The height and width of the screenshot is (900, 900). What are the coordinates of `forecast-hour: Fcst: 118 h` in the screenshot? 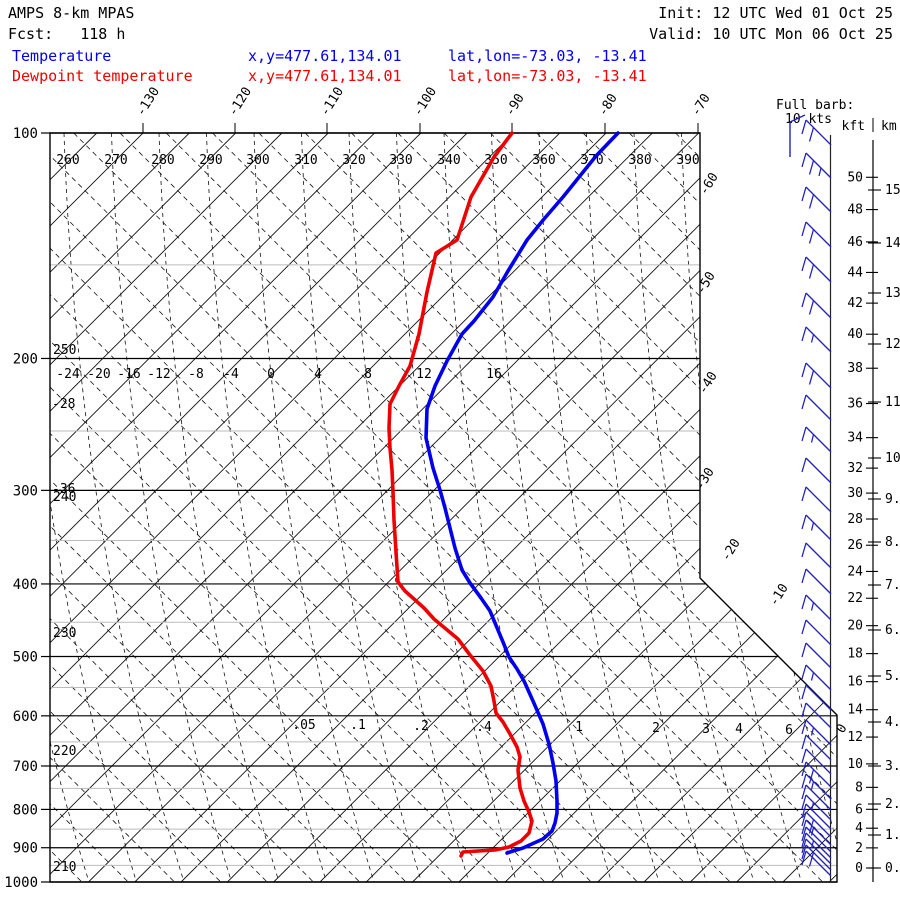 It's located at (67, 34).